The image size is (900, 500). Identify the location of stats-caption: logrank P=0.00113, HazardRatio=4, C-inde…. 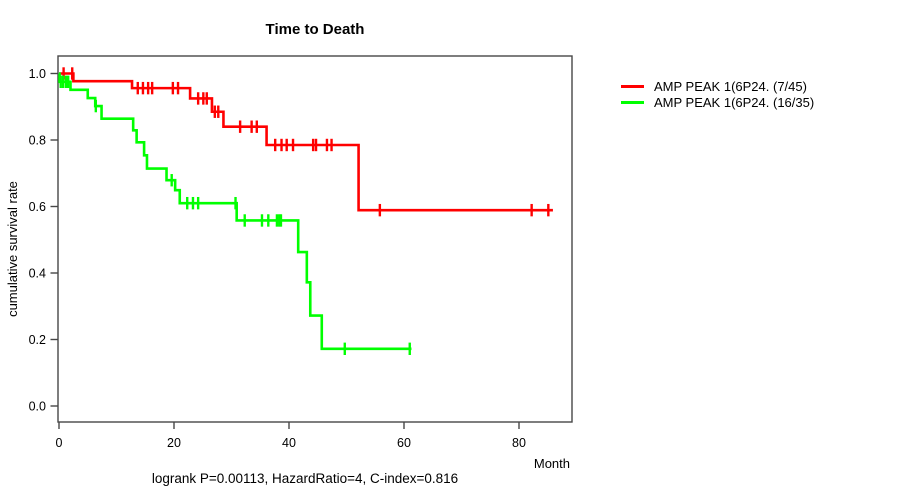
(305, 478).